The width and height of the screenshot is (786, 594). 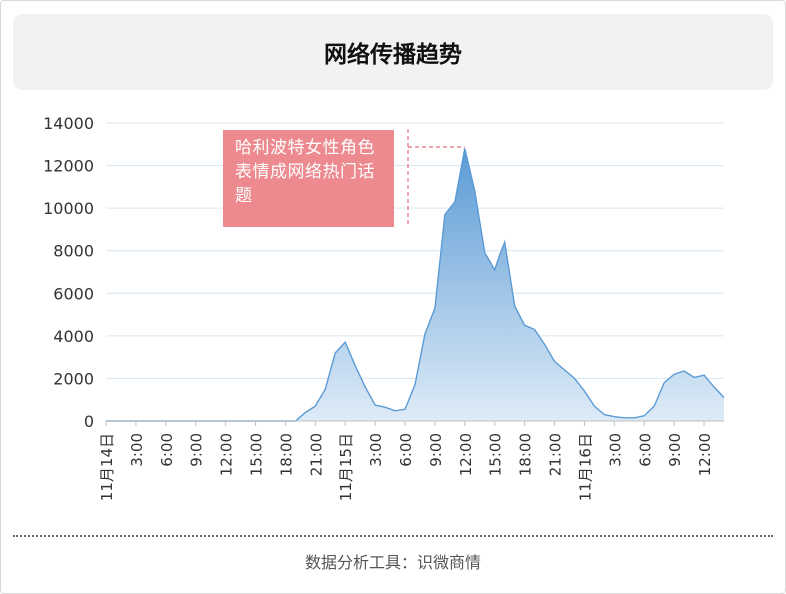 I want to click on y-tick-label: 14000, so click(x=68, y=123).